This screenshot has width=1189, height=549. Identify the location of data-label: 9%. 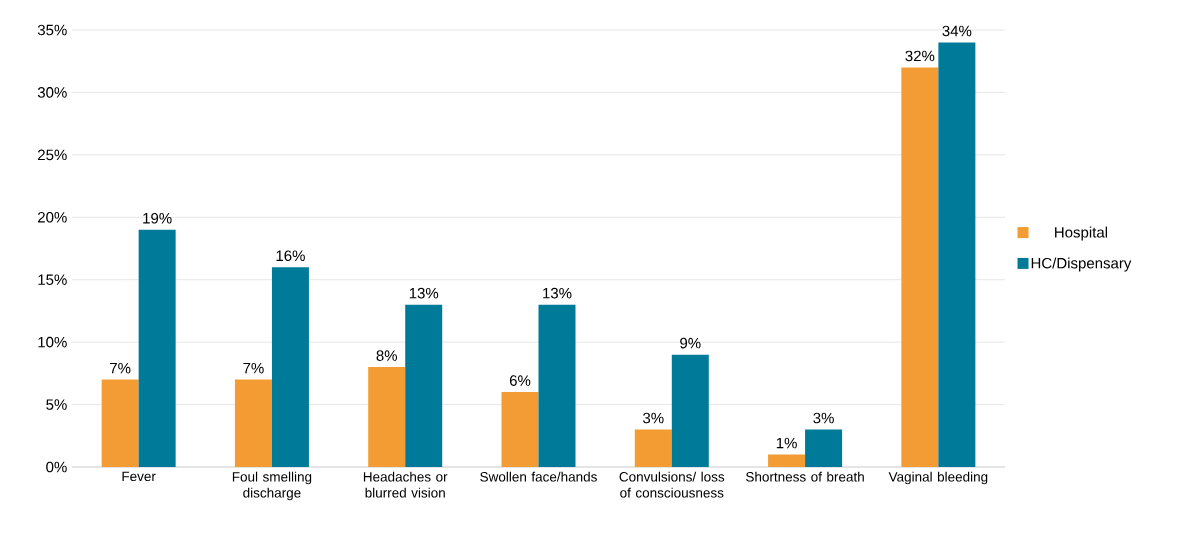
(690, 343).